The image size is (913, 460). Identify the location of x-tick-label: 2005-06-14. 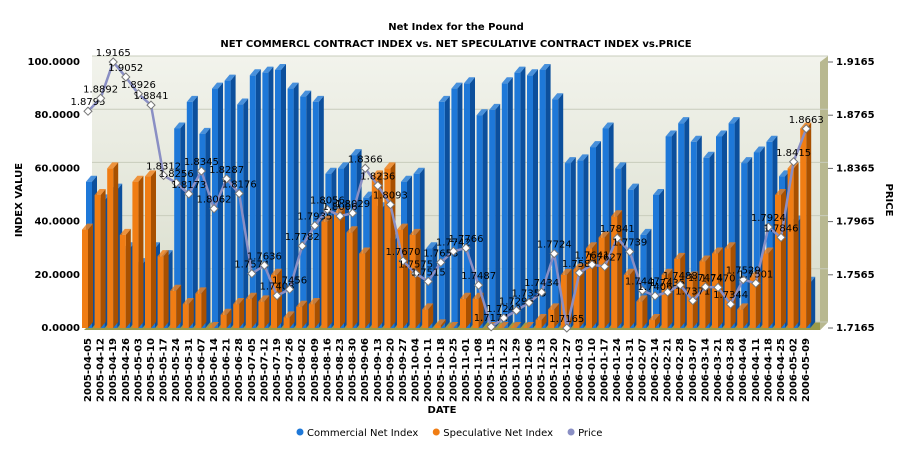
(214, 370).